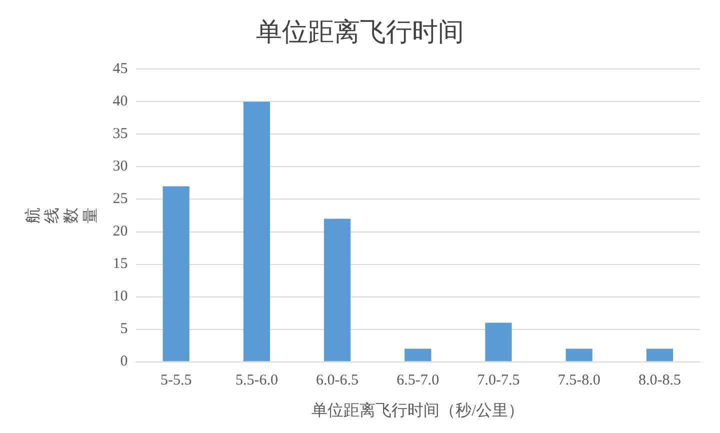  What do you see at coordinates (337, 380) in the screenshot?
I see `x-tick-label: 6.0-6.5` at bounding box center [337, 380].